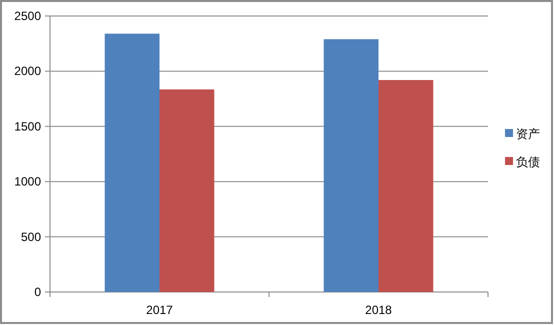 Image resolution: width=554 pixels, height=325 pixels. I want to click on y-tick-label: 2500, so click(28, 16).